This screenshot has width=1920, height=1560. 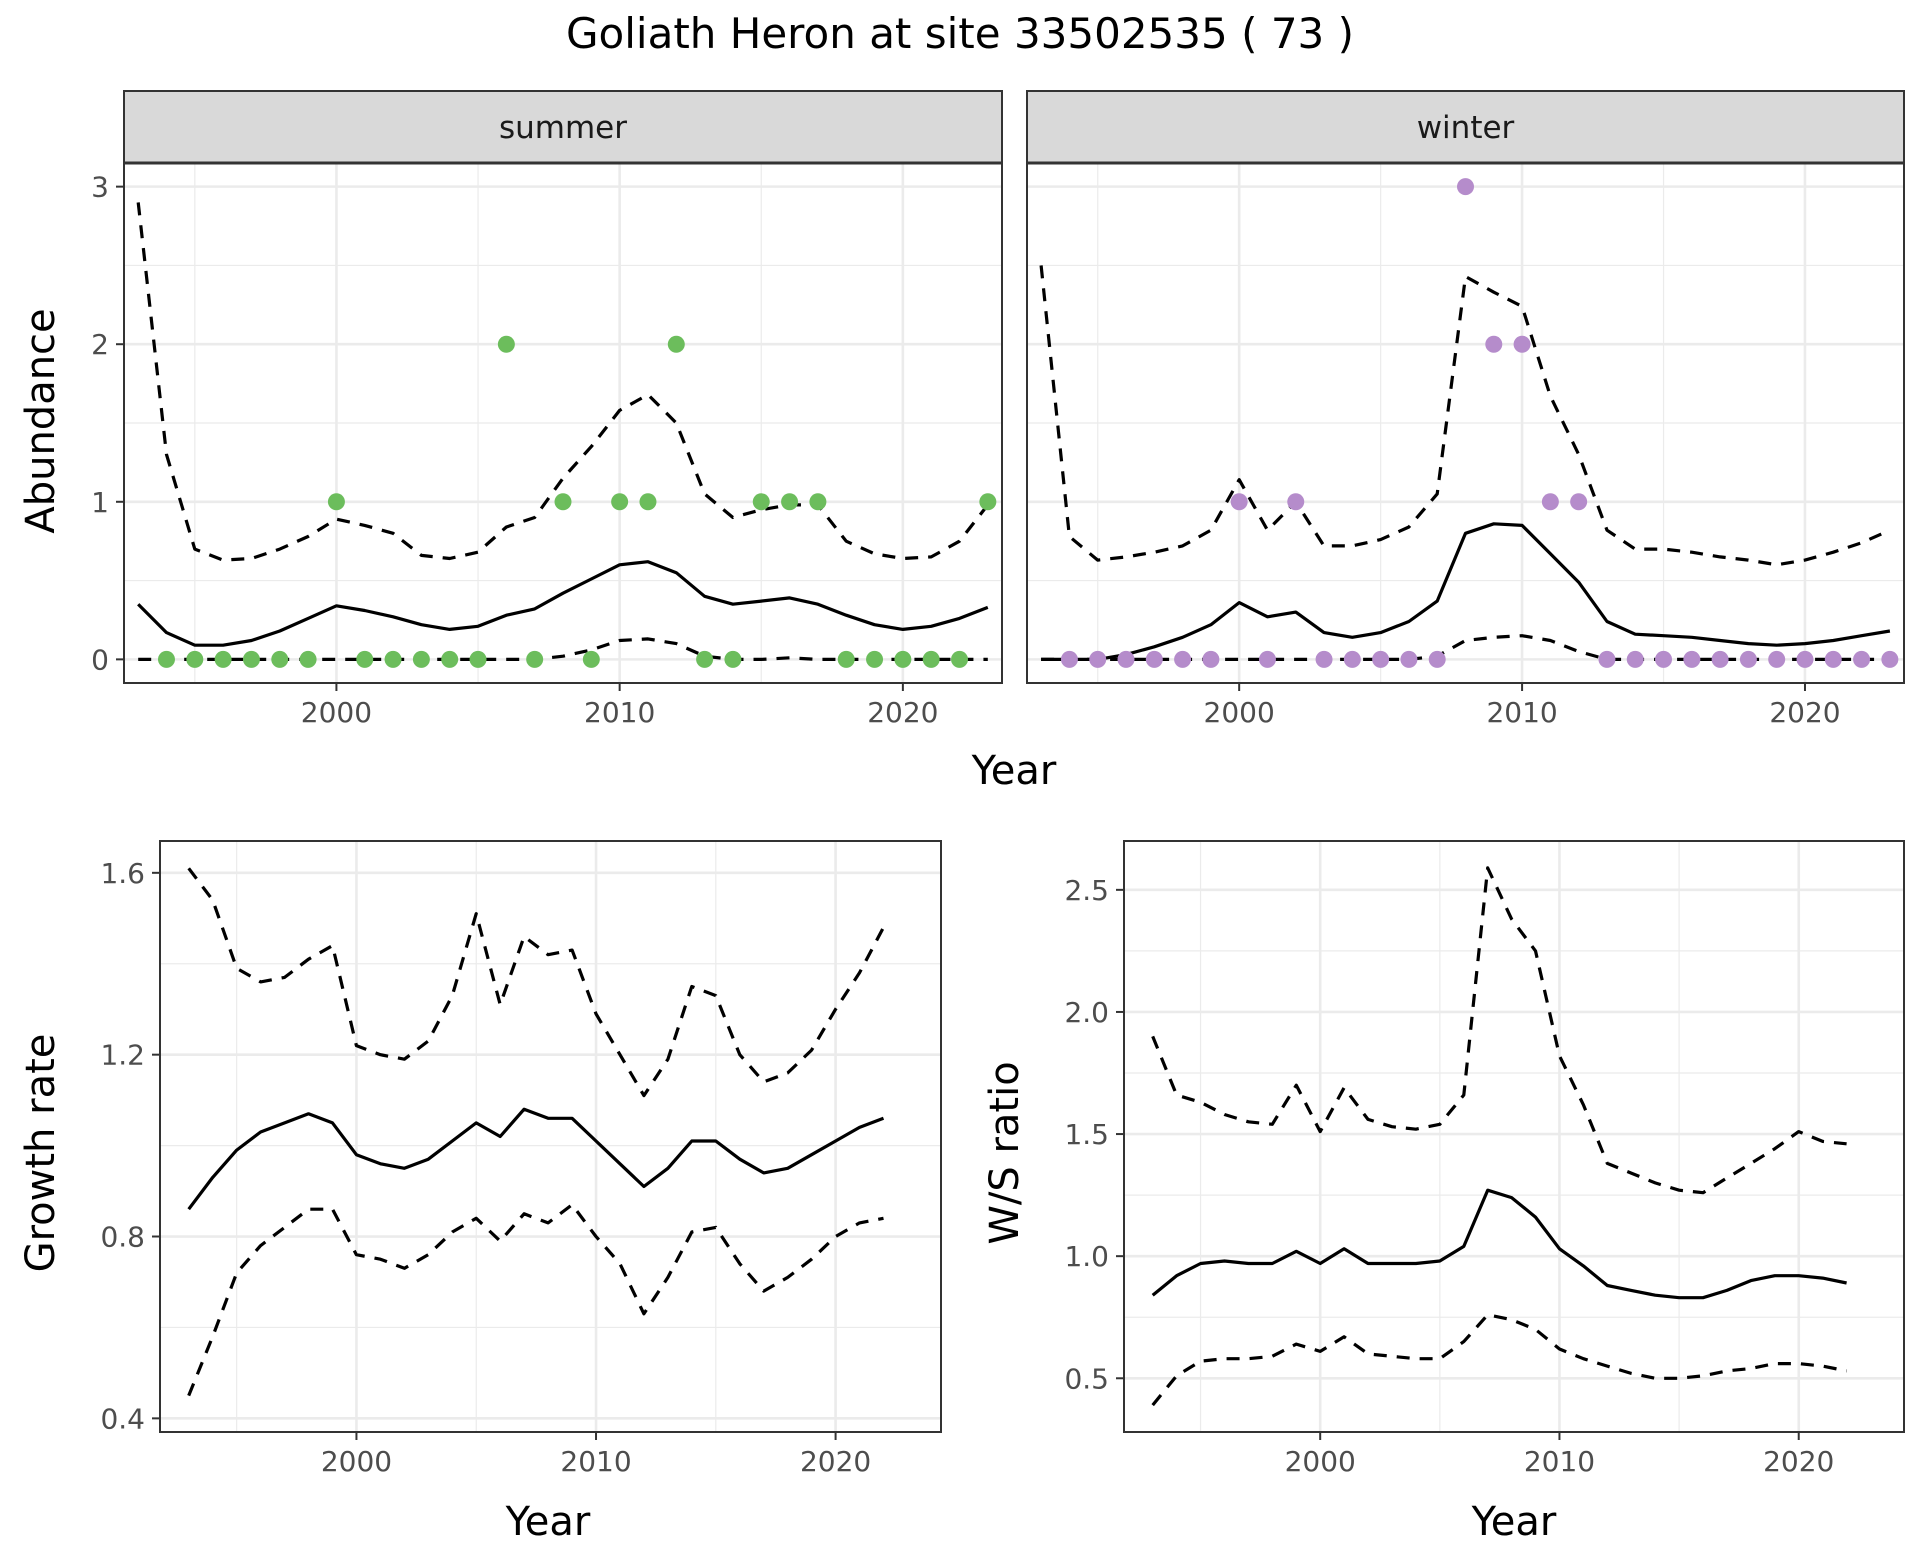 What do you see at coordinates (41, 1153) in the screenshot?
I see `growth-y-axis-title: Growth rate` at bounding box center [41, 1153].